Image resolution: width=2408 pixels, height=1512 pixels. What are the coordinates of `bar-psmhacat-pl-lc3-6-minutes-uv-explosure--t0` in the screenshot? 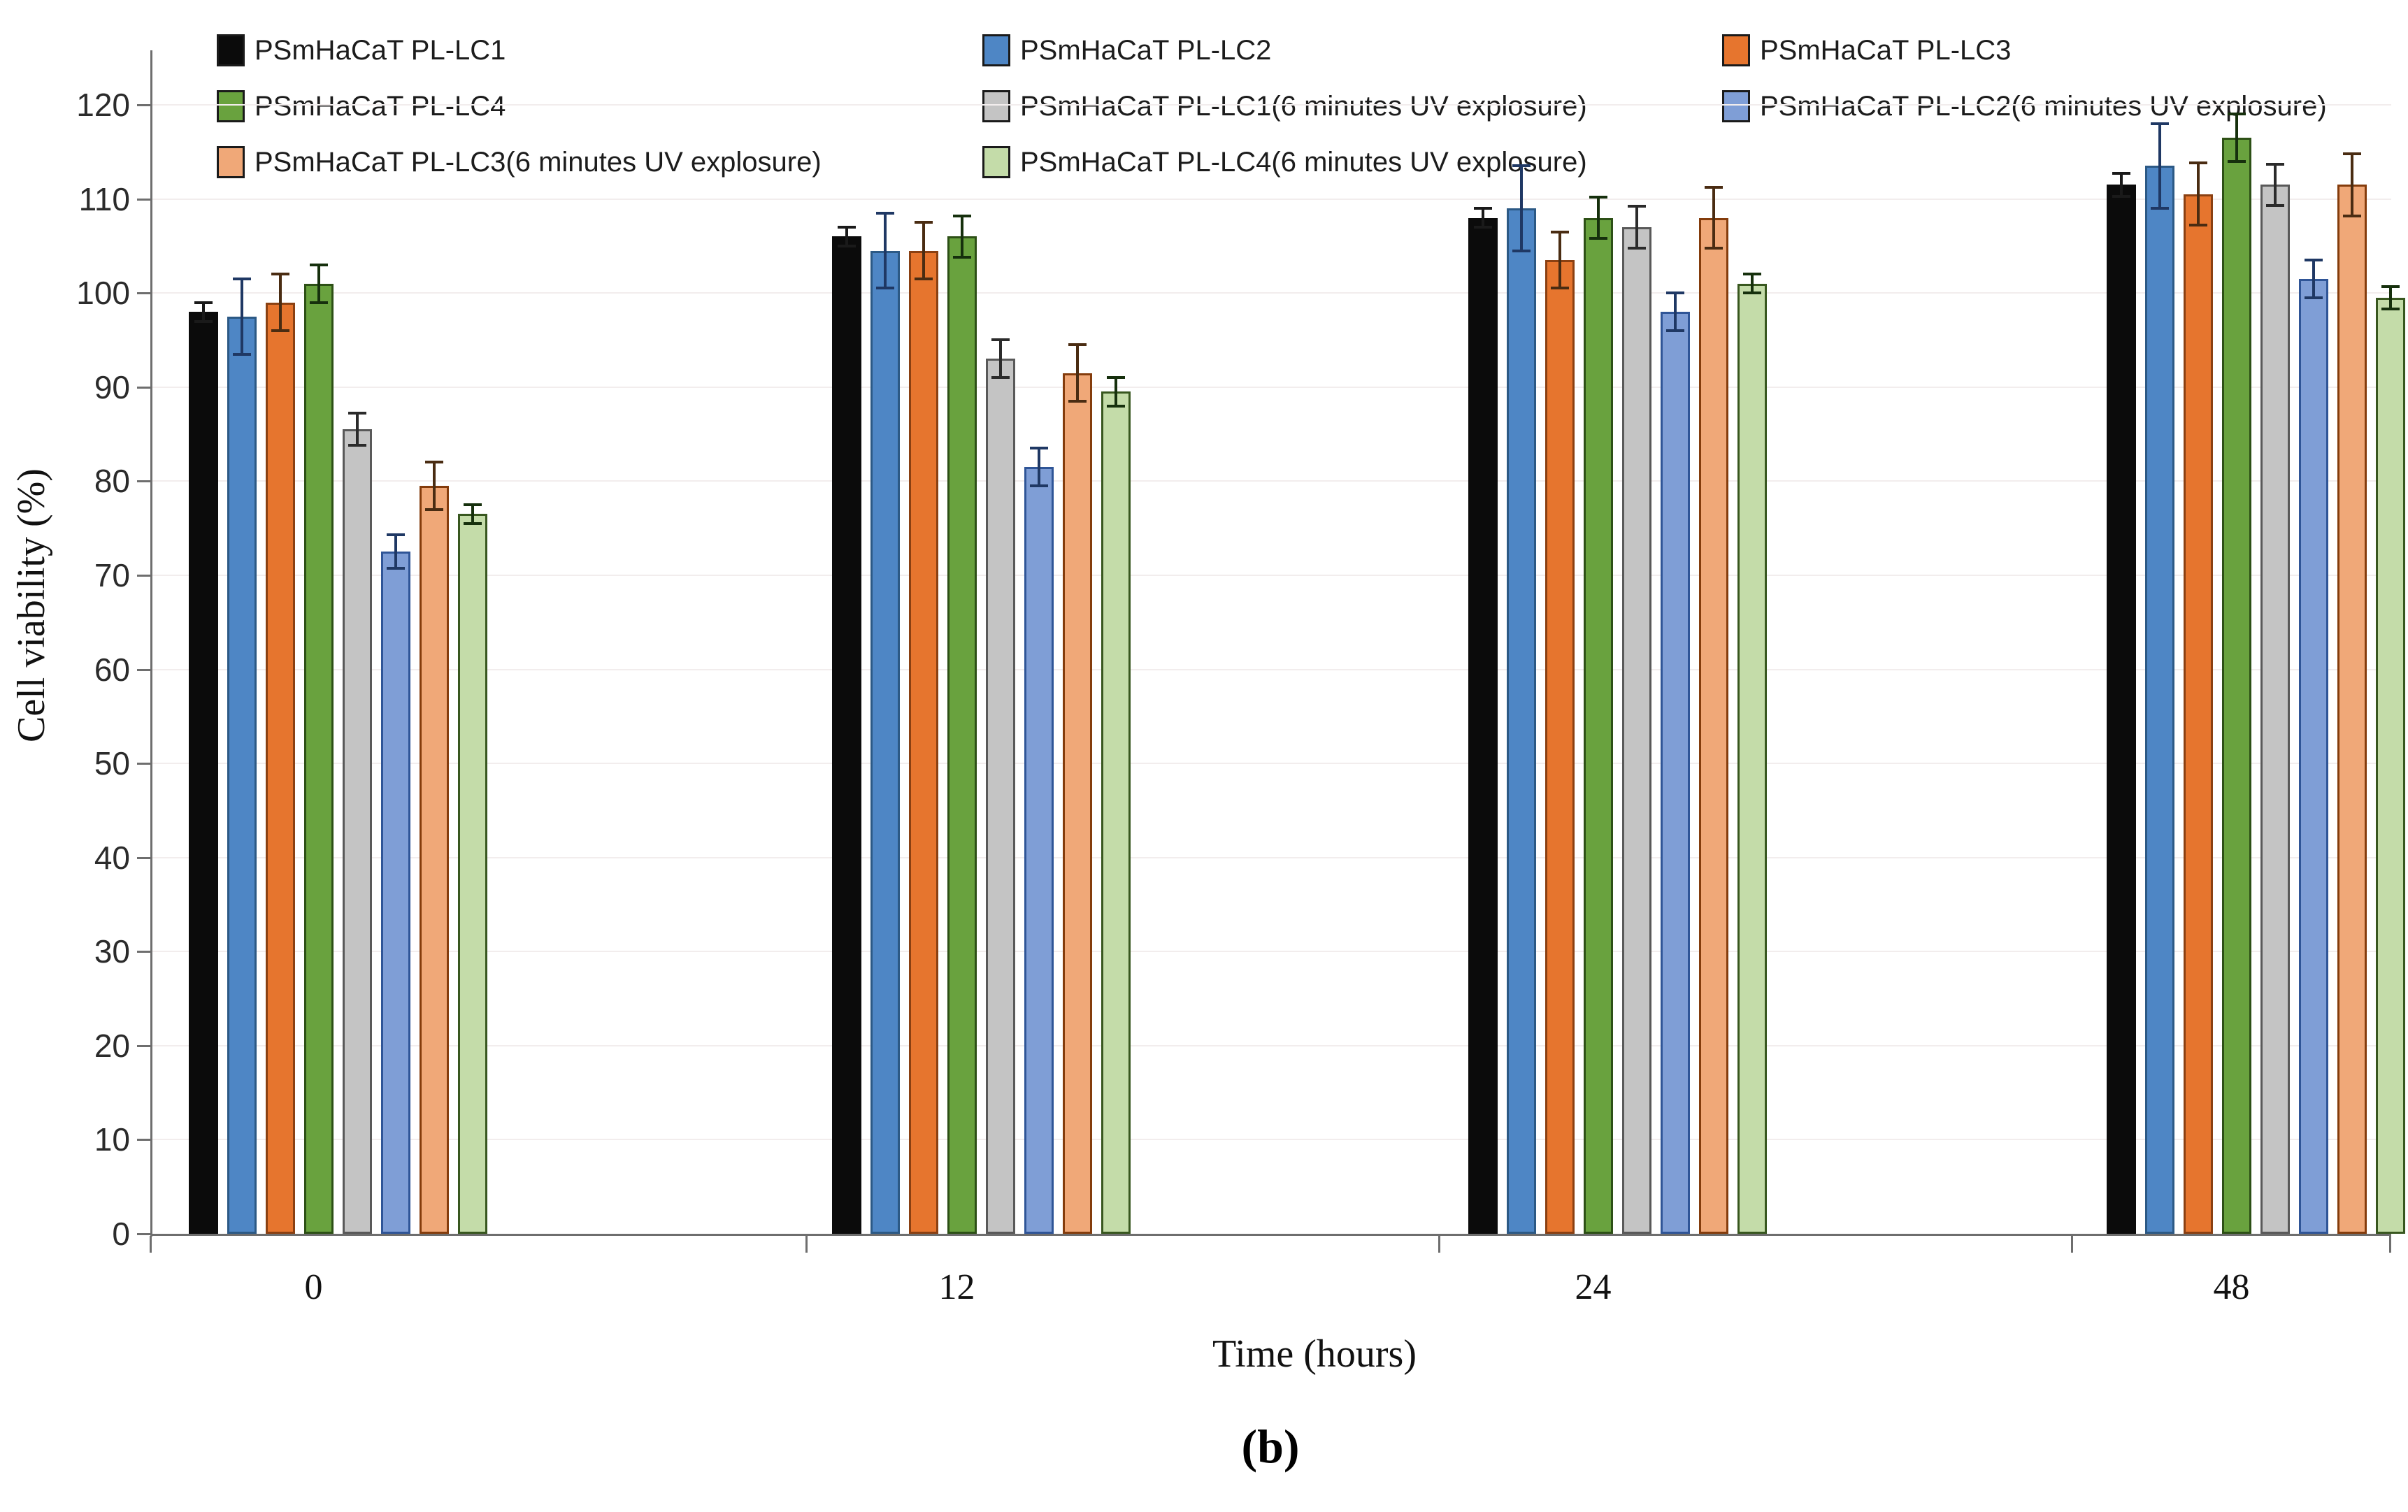 It's located at (435, 860).